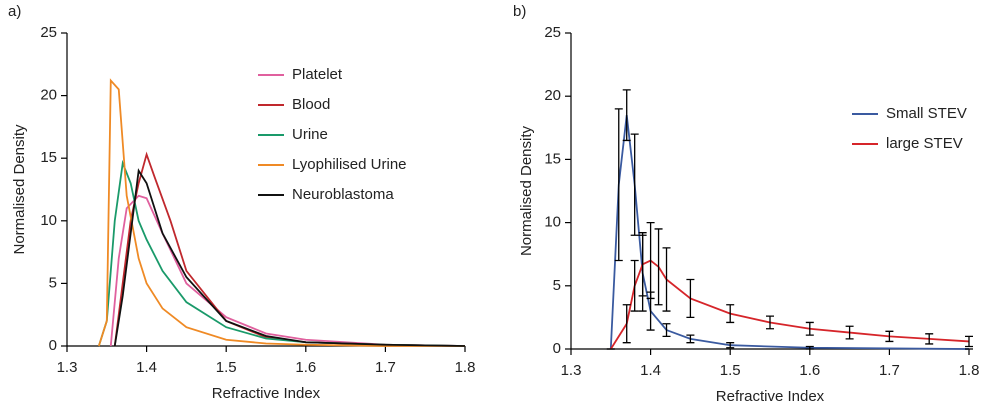 This screenshot has height=406, width=981. What do you see at coordinates (519, 11) in the screenshot?
I see `panel-label: b)` at bounding box center [519, 11].